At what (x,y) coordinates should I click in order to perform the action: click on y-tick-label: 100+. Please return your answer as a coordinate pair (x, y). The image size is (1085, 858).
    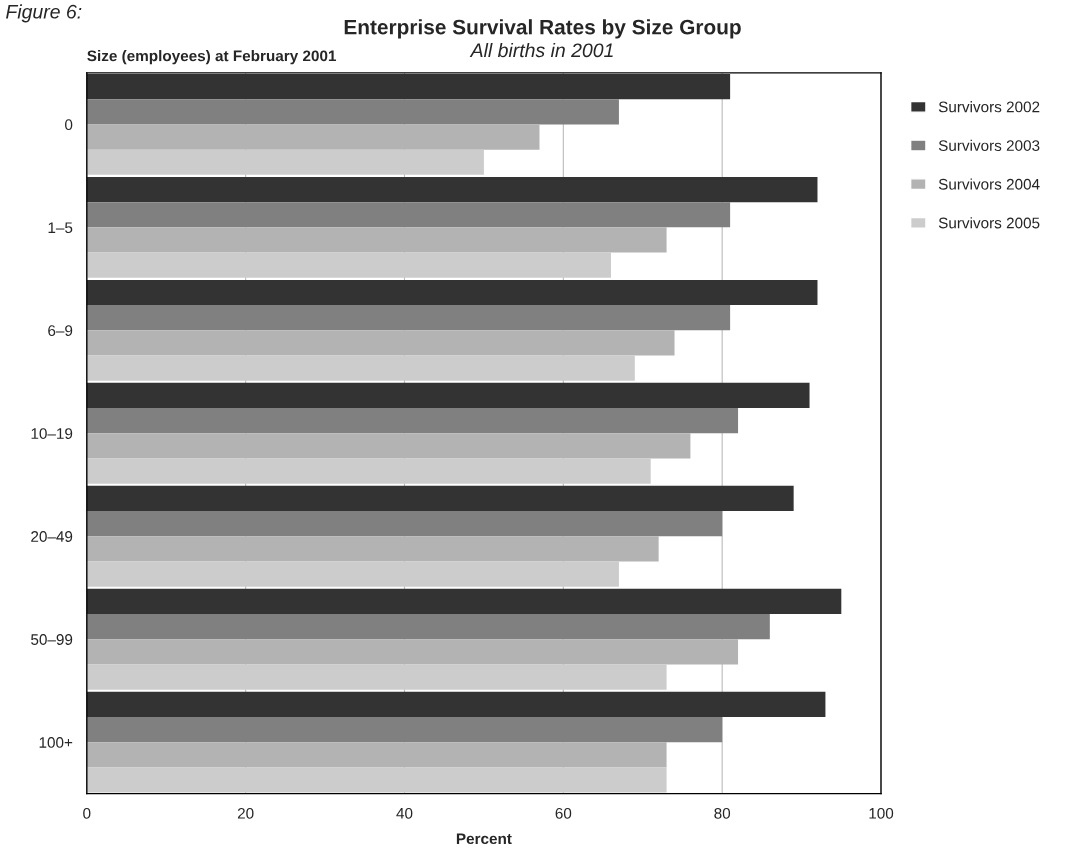
    Looking at the image, I should click on (56, 742).